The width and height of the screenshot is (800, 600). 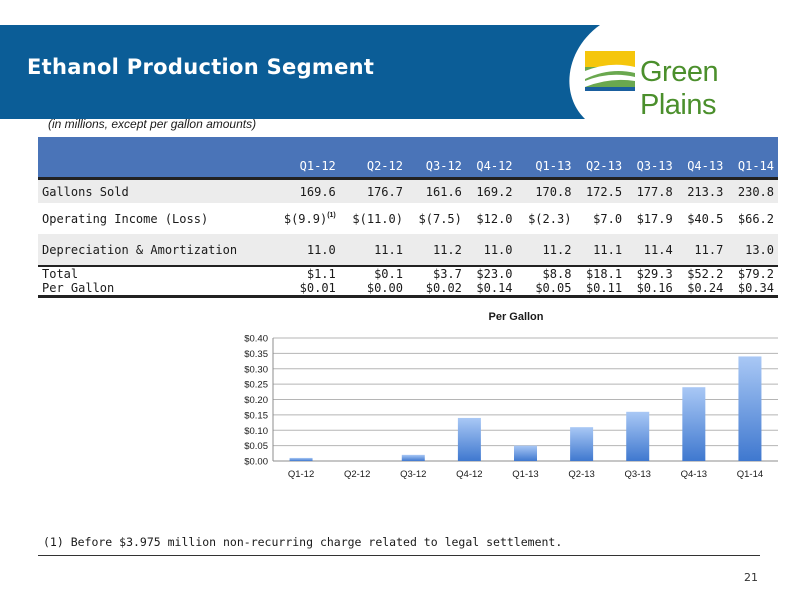 What do you see at coordinates (702, 158) in the screenshot?
I see `col-header: Q4-13` at bounding box center [702, 158].